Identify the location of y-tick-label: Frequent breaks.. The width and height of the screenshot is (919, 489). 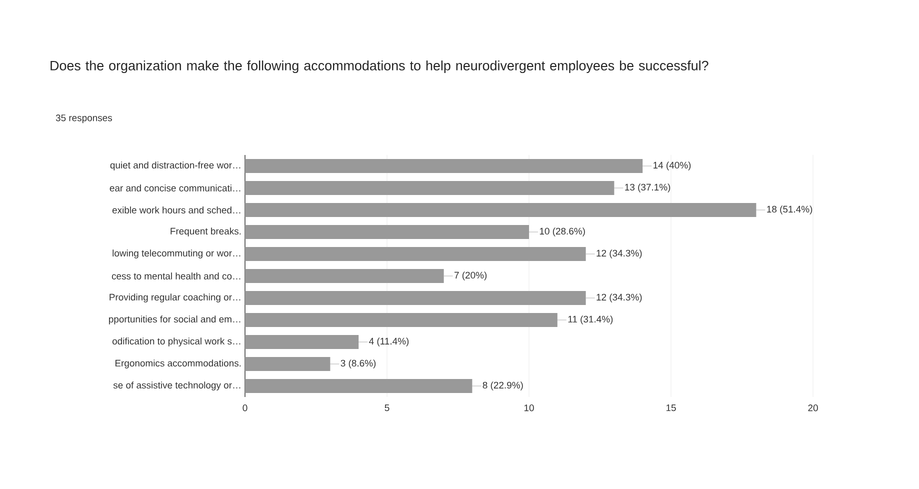
(205, 232).